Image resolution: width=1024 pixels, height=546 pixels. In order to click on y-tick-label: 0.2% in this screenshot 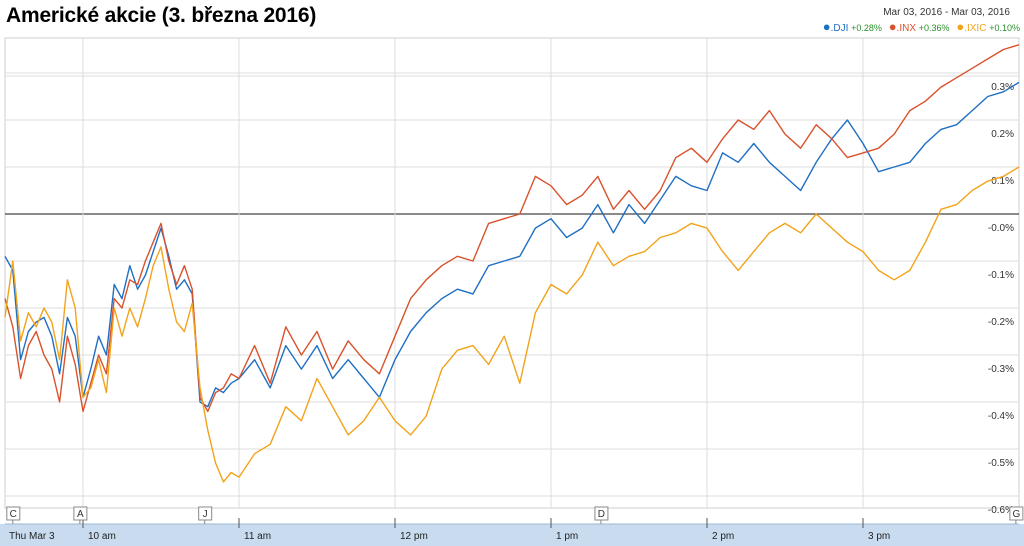, I will do `click(1002, 134)`.